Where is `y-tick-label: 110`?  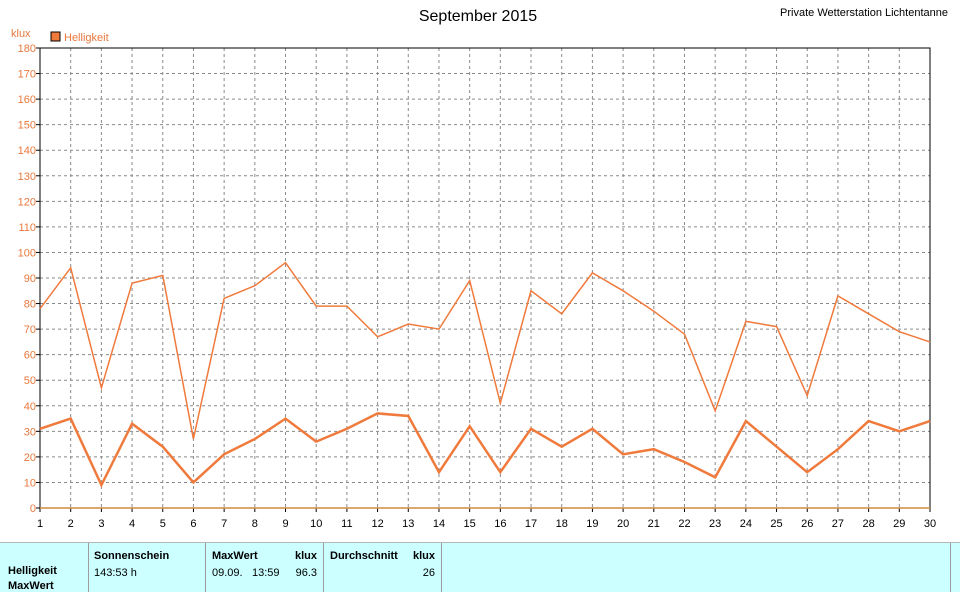 y-tick-label: 110 is located at coordinates (27, 228).